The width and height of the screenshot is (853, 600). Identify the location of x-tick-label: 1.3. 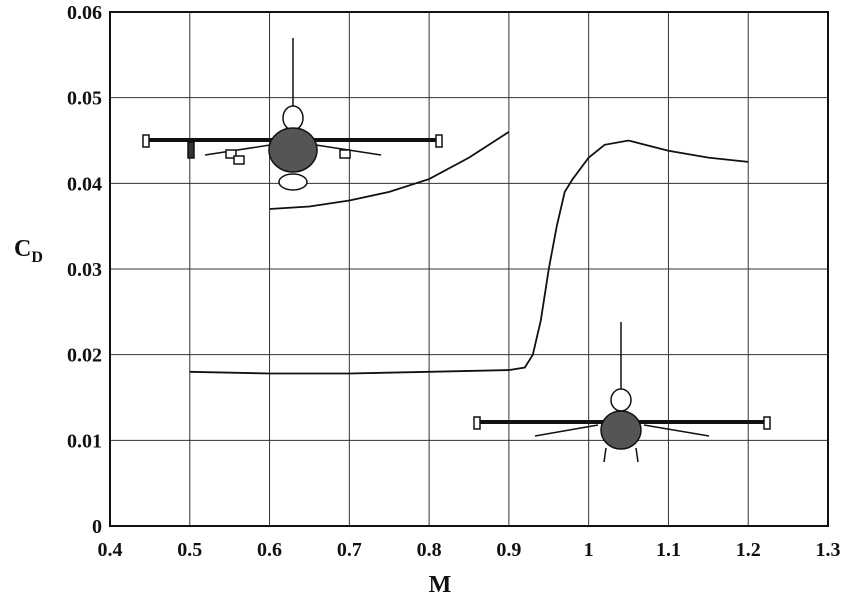
(828, 550).